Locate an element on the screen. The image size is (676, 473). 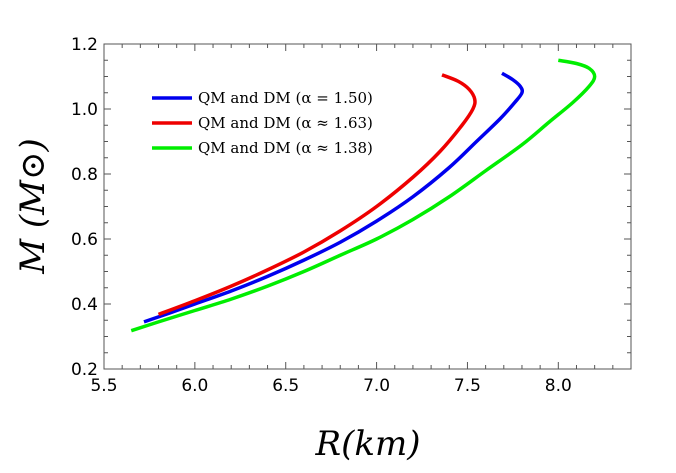
y-tick-labels: 0.2 0.4 0.6 0.8 1.0 1.2 is located at coordinates (84, 207).